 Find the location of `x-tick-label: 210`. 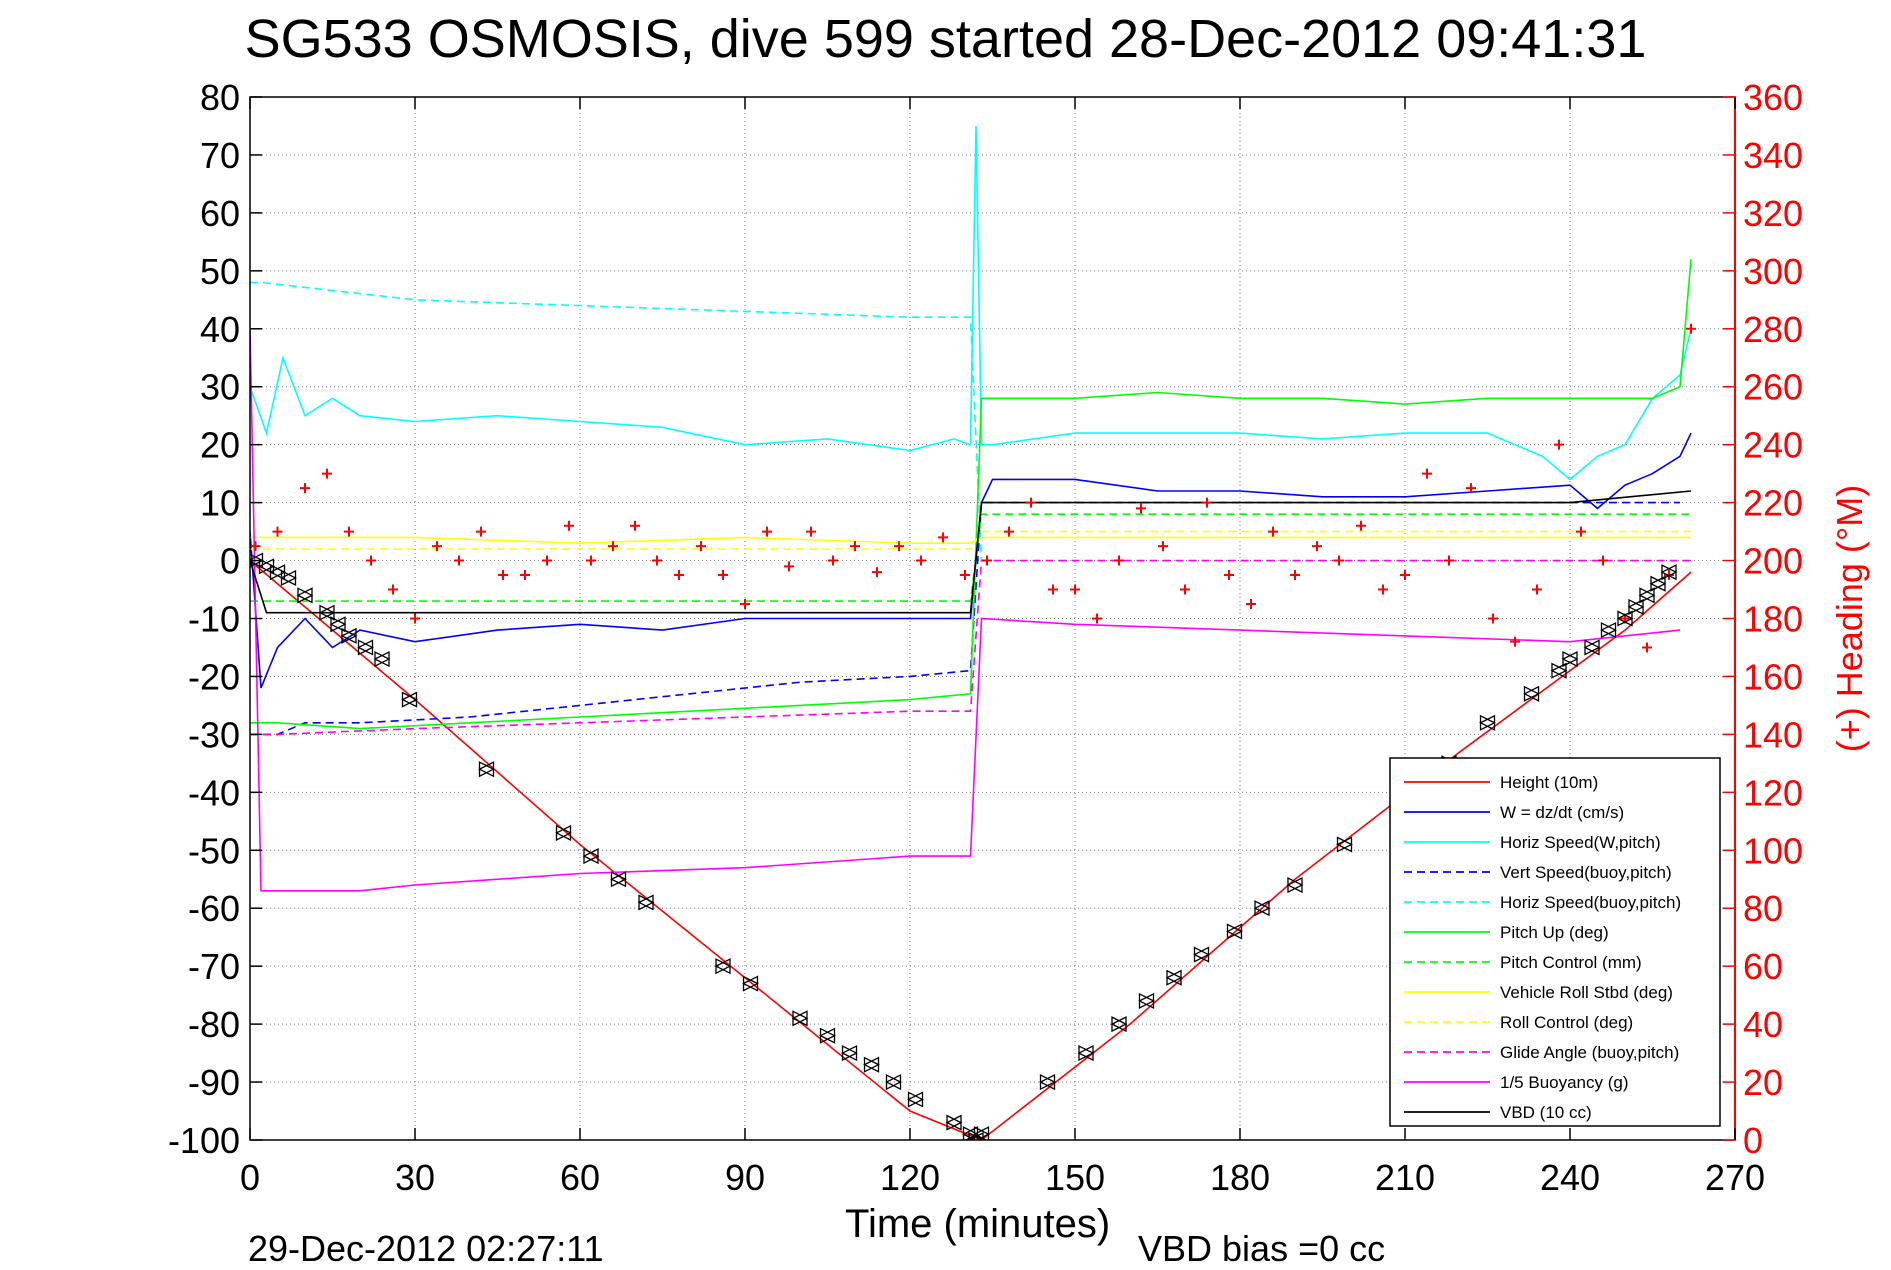

x-tick-label: 210 is located at coordinates (1405, 1177).